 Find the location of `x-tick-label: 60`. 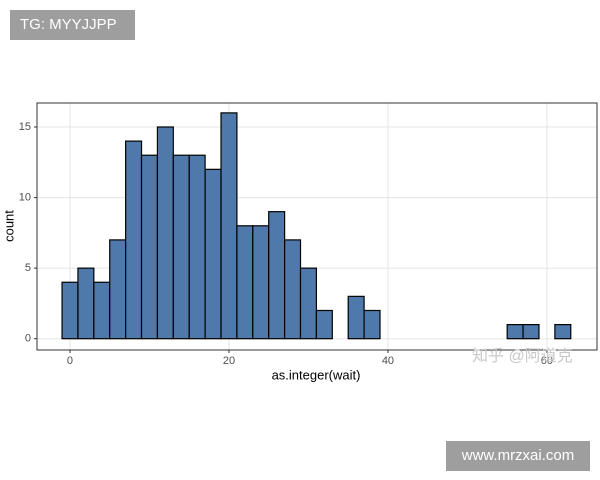

x-tick-label: 60 is located at coordinates (547, 361).